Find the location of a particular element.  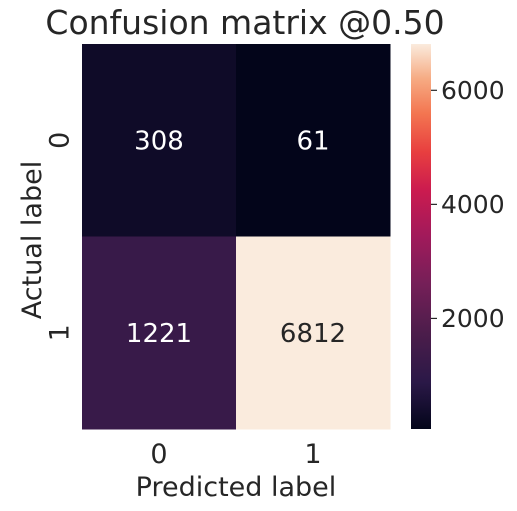

cell-value-label-0-1: 61 is located at coordinates (312, 141).